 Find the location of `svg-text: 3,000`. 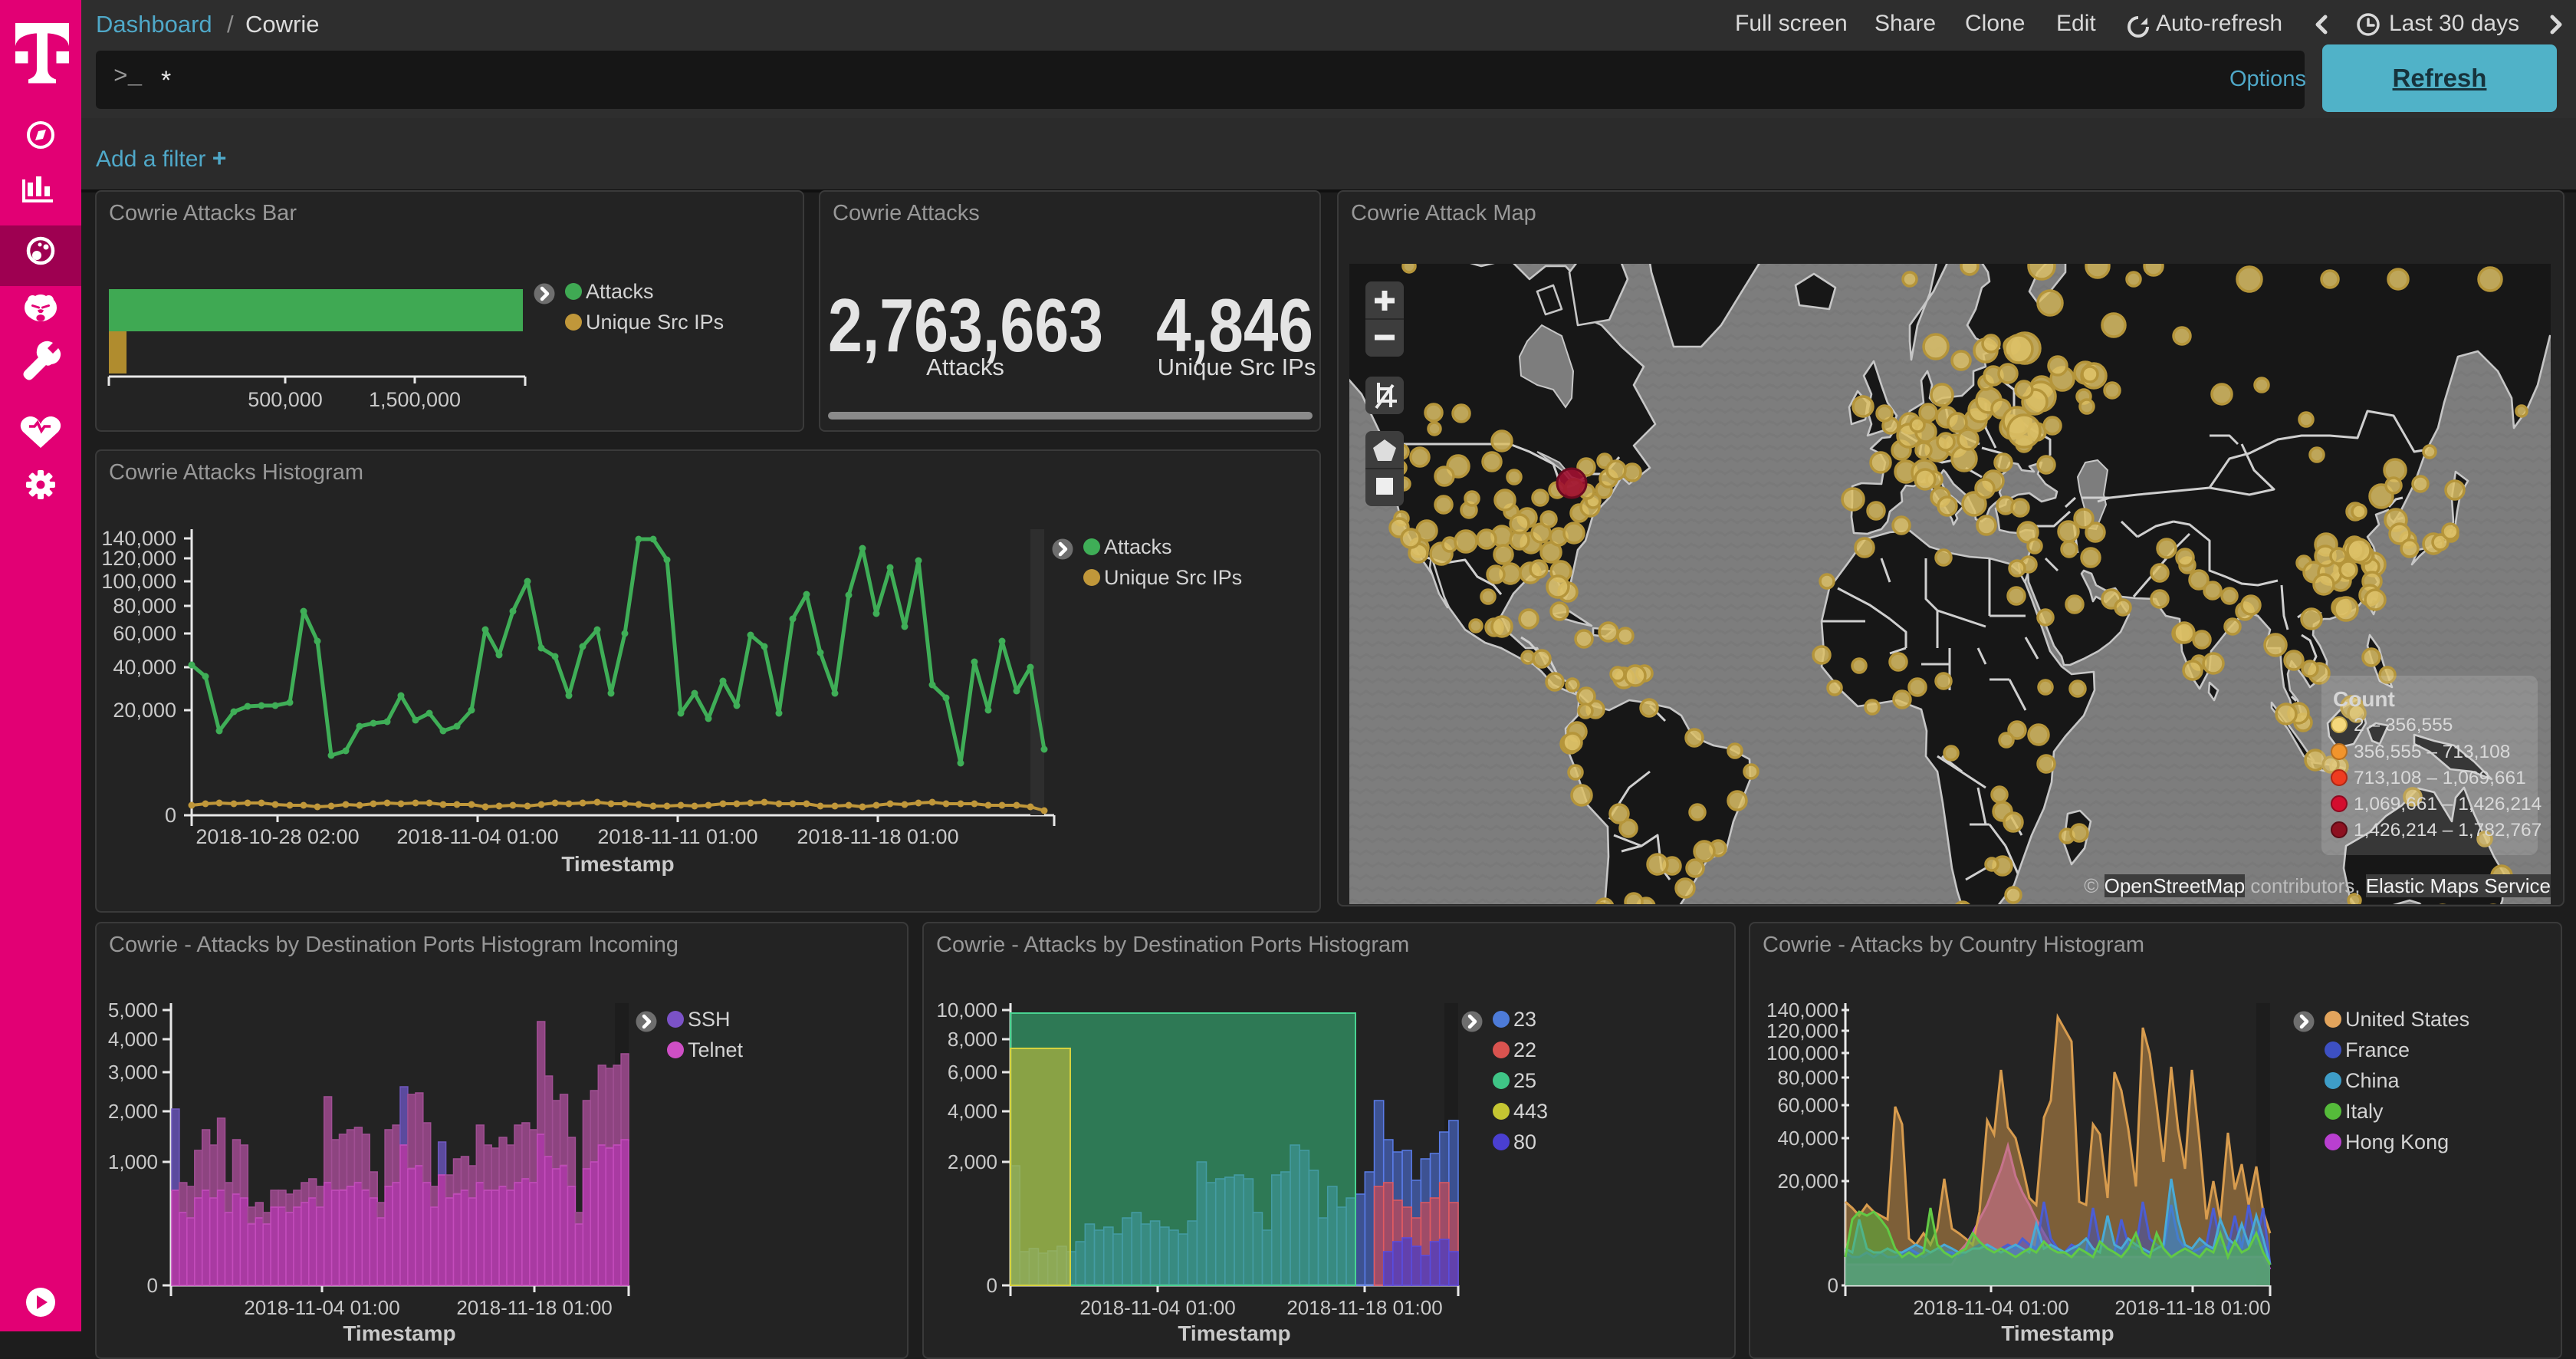

svg-text: 3,000 is located at coordinates (133, 1072).